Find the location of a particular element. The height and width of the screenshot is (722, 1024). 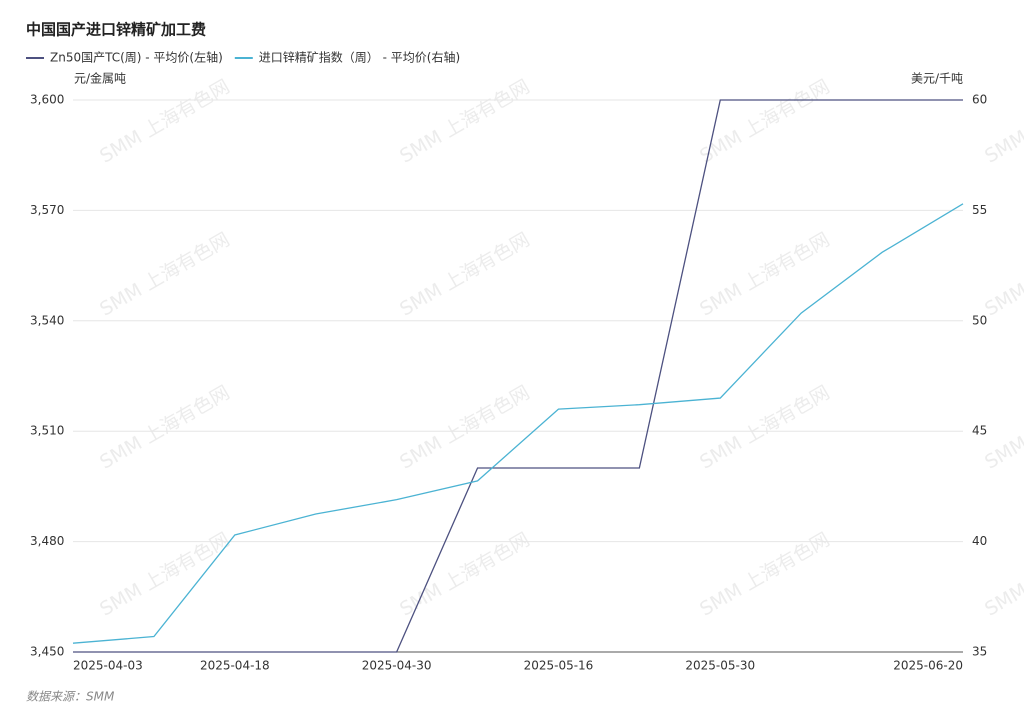

x-tick-label: 2025-04-18 is located at coordinates (235, 666).